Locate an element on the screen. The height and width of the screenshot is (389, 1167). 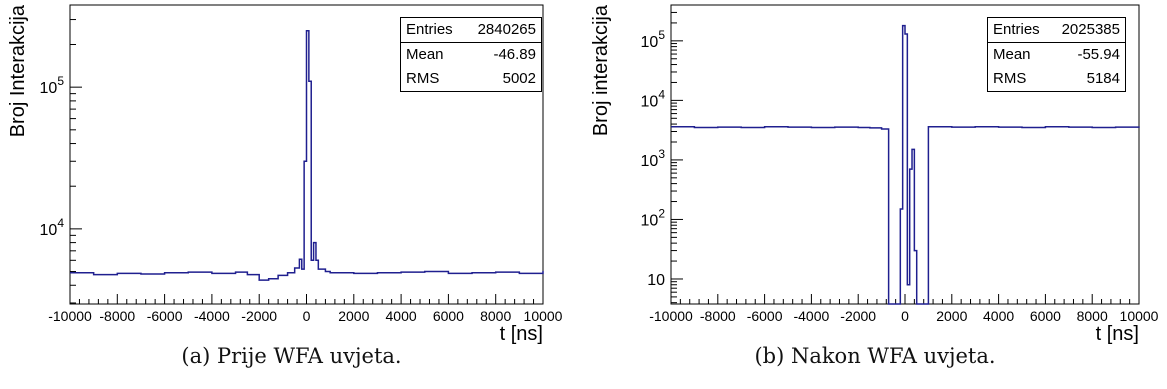
stats-mean-row: Mean -46.89 is located at coordinates (471, 55).